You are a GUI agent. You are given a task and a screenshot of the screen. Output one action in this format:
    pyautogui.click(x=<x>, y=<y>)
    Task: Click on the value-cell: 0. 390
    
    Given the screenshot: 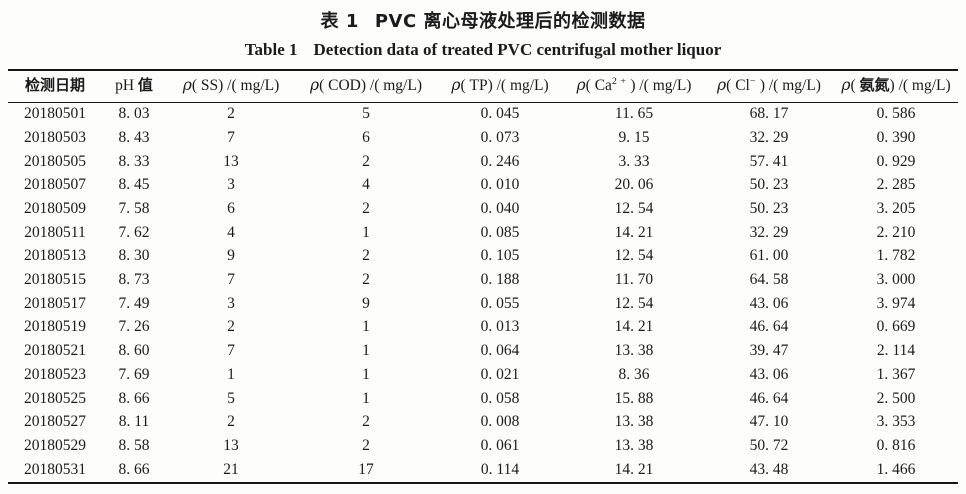 What is the action you would take?
    pyautogui.click(x=896, y=137)
    